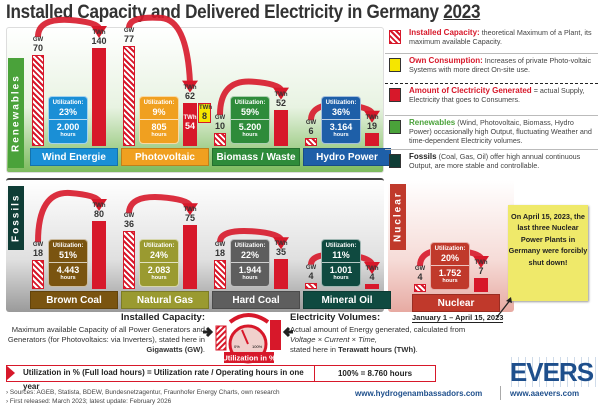  What do you see at coordinates (250, 263) in the screenshot?
I see `utilization-box: Utilization: 22% 1.944 hours` at bounding box center [250, 263].